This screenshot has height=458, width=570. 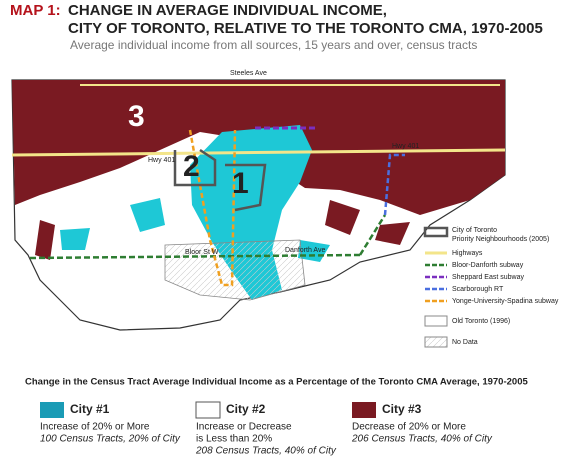 I want to click on highway, so click(x=258, y=152).